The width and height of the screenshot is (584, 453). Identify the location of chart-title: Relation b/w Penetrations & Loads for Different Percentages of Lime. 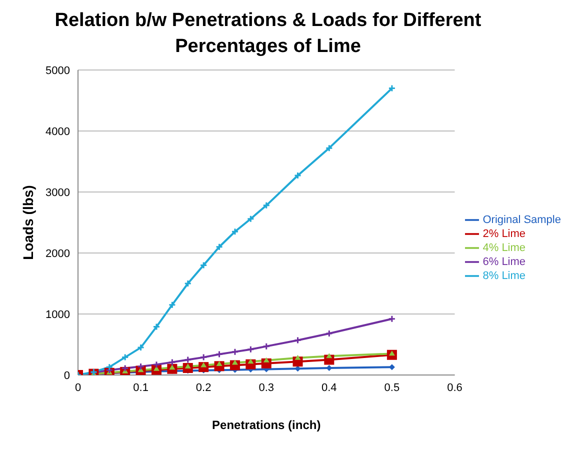
(268, 34).